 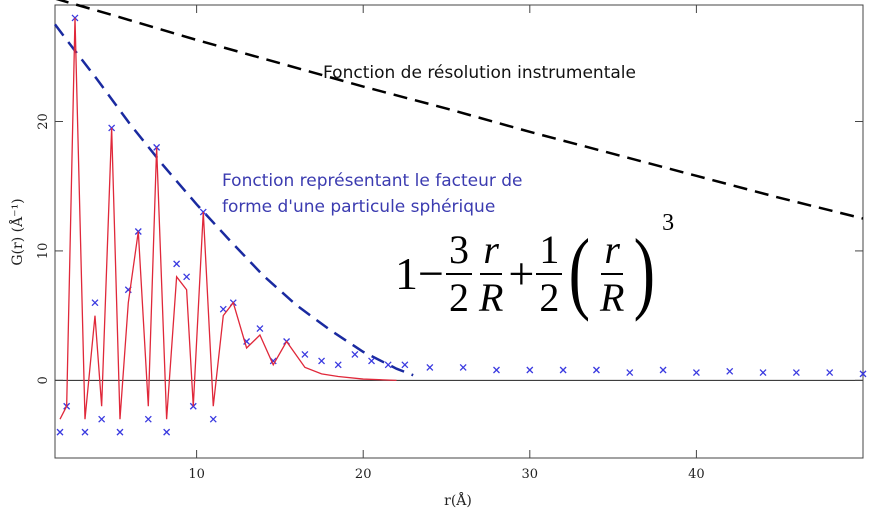 What do you see at coordinates (549, 251) in the screenshot?
I see `formula-frac2-num: 1` at bounding box center [549, 251].